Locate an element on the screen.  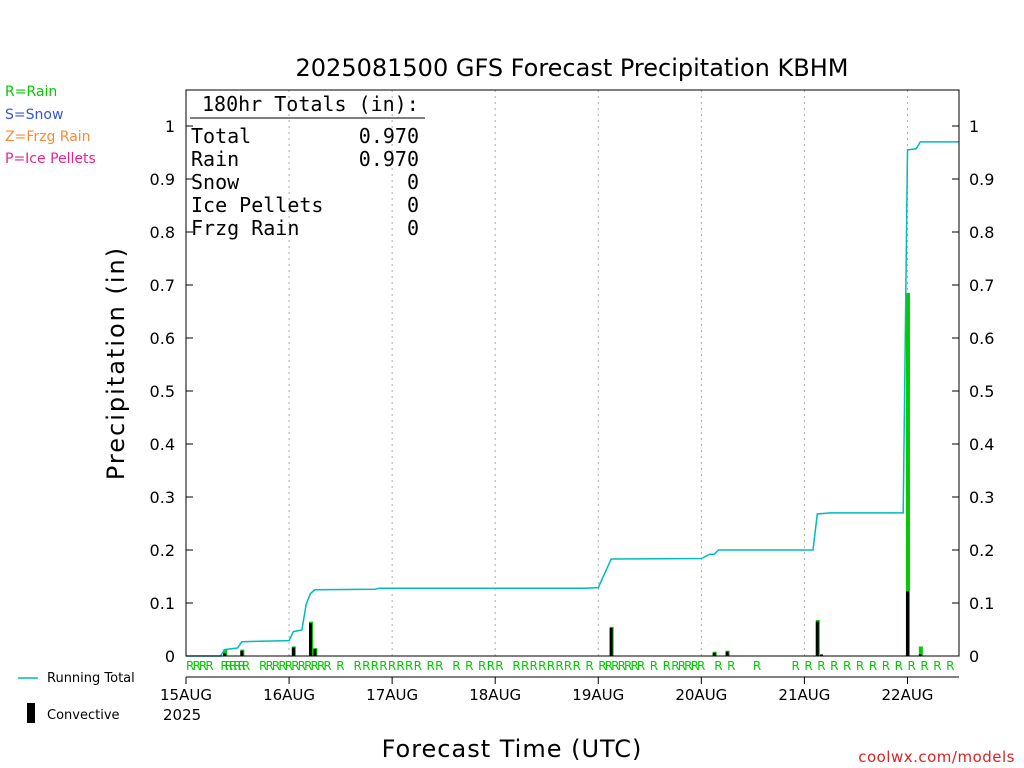
x-axis: 15AUG 16AUG 17AUG 18AUG 19AUG 20AUG 21AUG 22AUG is located at coordinates (559, 690).